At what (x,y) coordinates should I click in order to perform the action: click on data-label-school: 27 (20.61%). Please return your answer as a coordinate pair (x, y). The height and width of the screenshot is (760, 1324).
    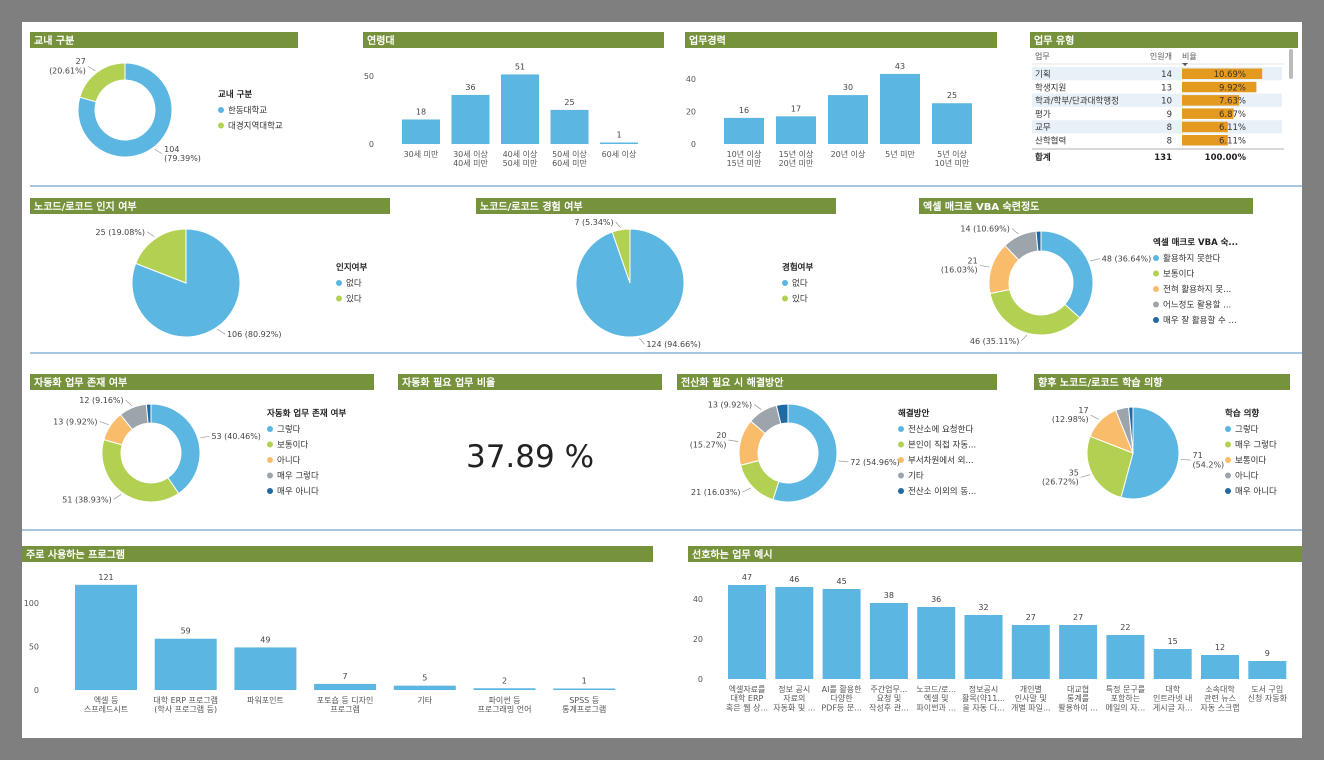
    Looking at the image, I should click on (67, 66).